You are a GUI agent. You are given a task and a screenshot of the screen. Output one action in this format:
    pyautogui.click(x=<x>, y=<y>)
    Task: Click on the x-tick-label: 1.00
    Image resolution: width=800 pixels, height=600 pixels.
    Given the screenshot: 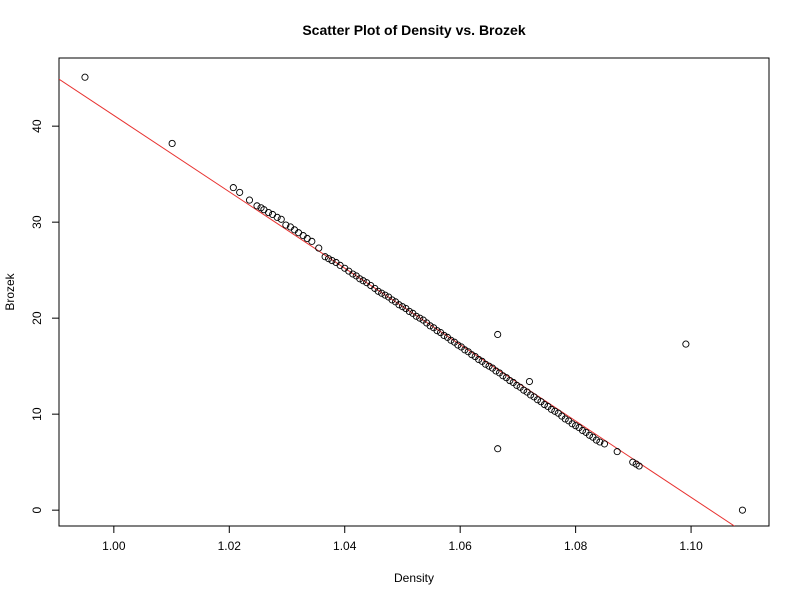 What is the action you would take?
    pyautogui.click(x=114, y=546)
    